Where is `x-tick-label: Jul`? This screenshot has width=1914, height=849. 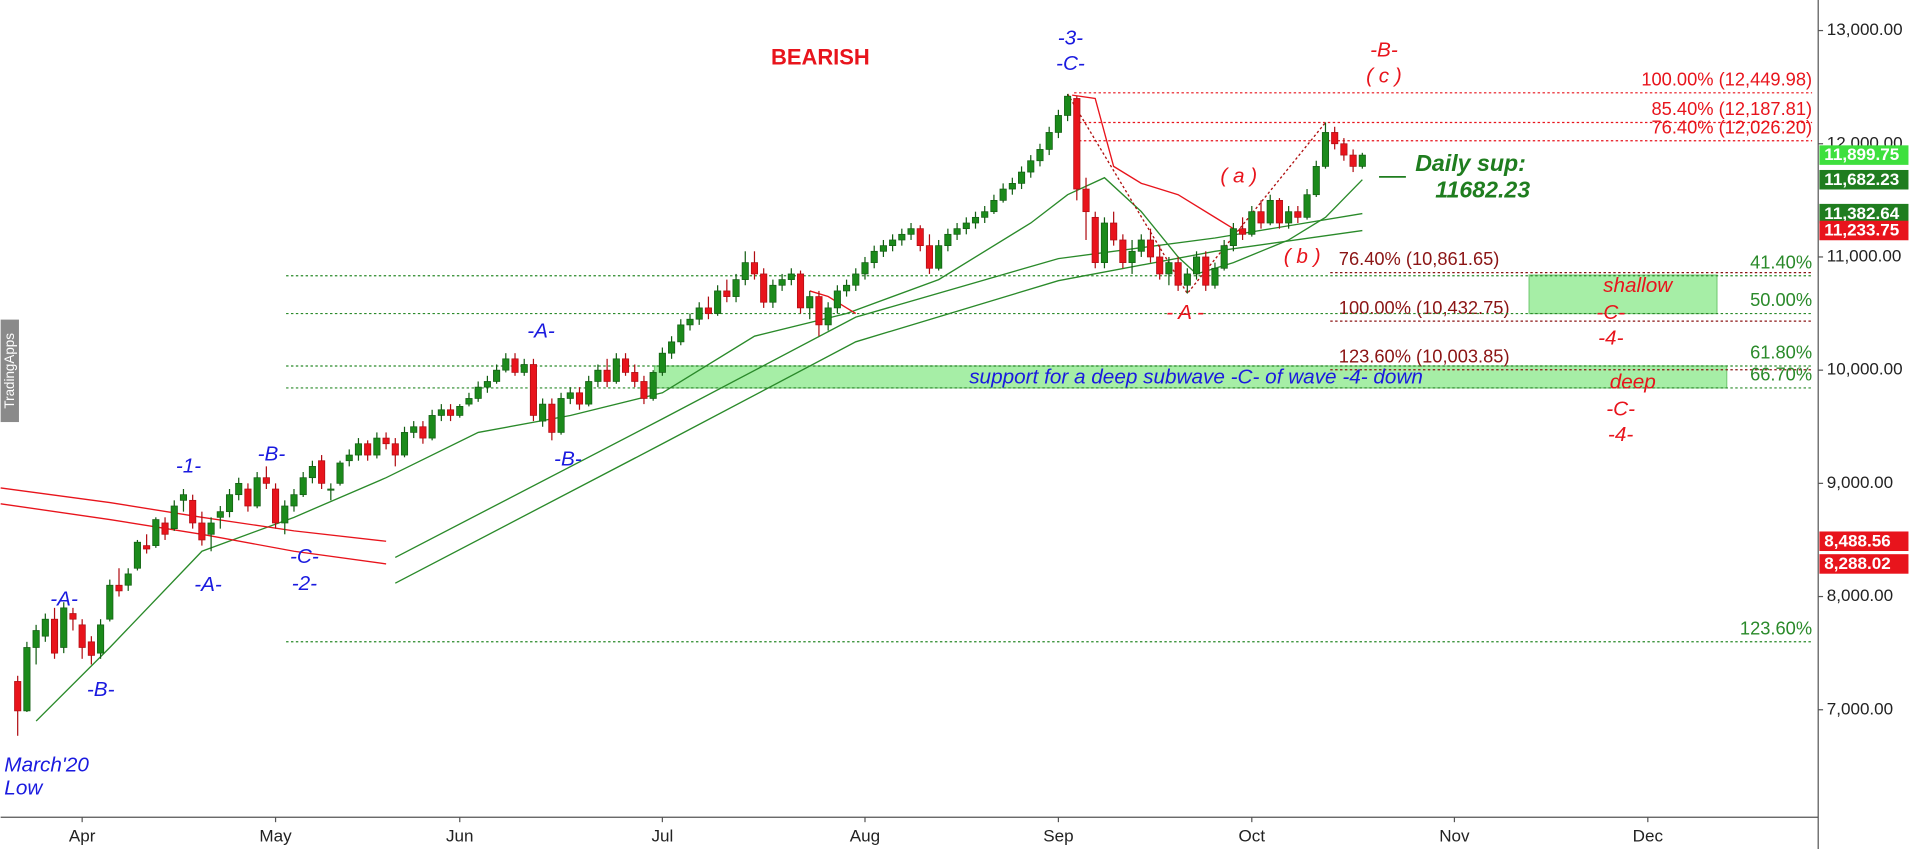 x-tick-label: Jul is located at coordinates (662, 835).